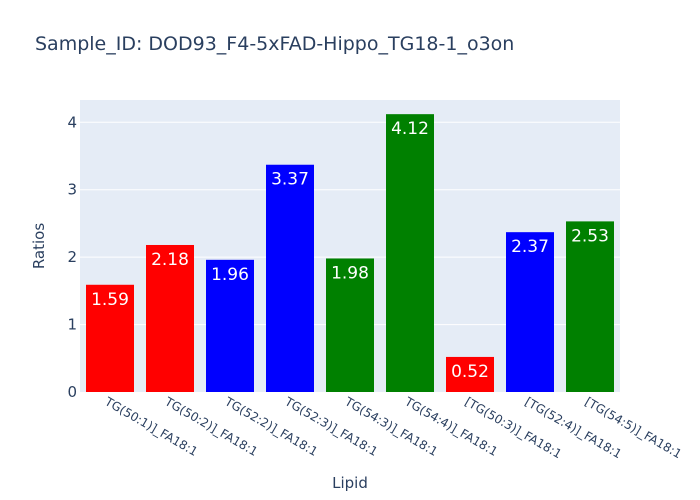 The width and height of the screenshot is (700, 500). Describe the element at coordinates (350, 483) in the screenshot. I see `x-axis-title: Lipid` at that location.